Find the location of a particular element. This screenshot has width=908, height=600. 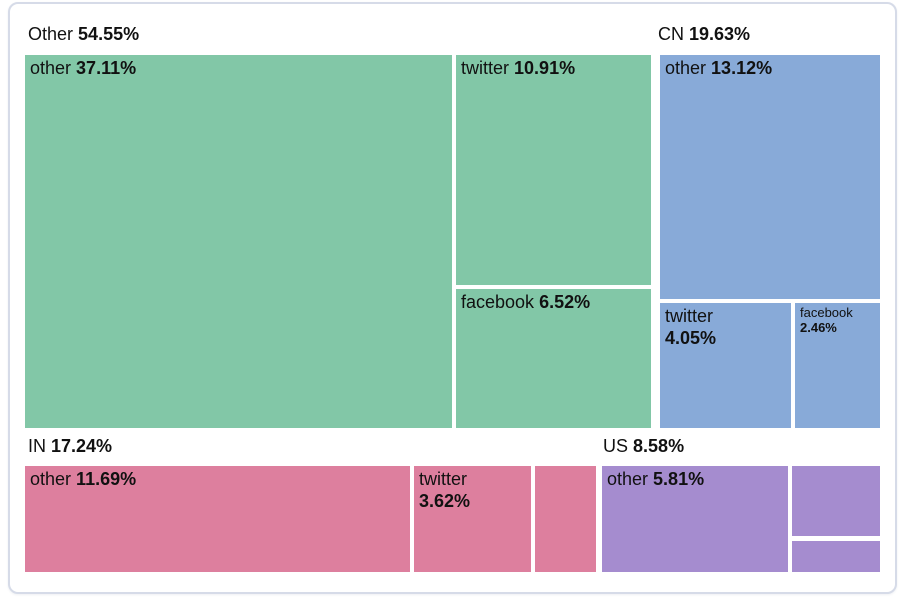

group-label-other: Other 54.55% is located at coordinates (83, 34).